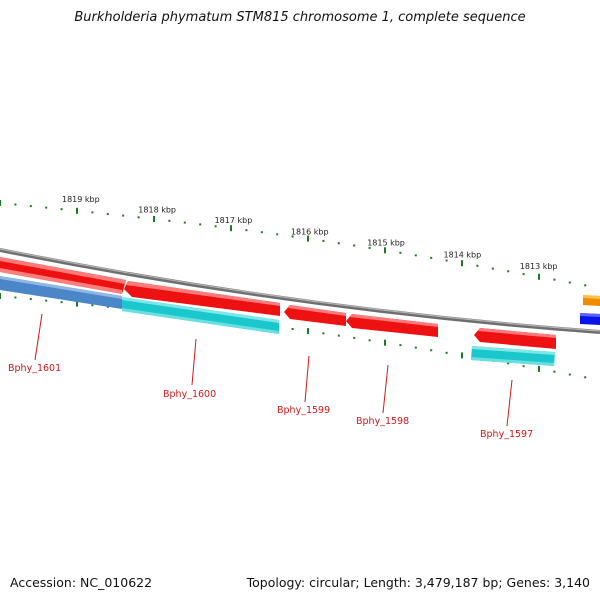 Image resolution: width=600 pixels, height=600 pixels. I want to click on kbp-label: 1814 kbp, so click(463, 254).